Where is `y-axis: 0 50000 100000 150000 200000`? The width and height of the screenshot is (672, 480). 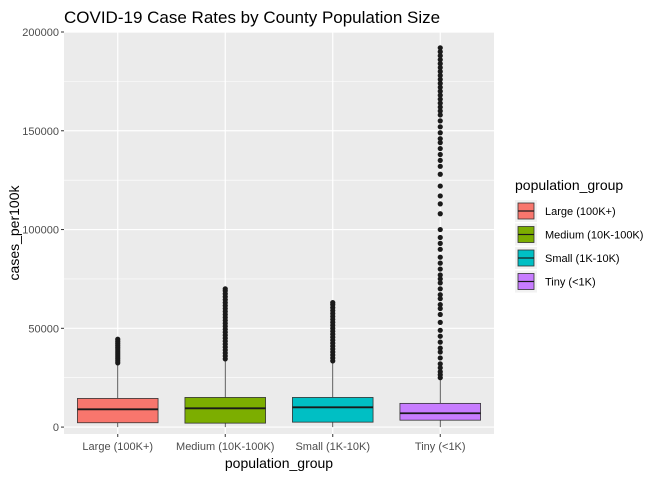 y-axis: 0 50000 100000 150000 200000 is located at coordinates (43, 230).